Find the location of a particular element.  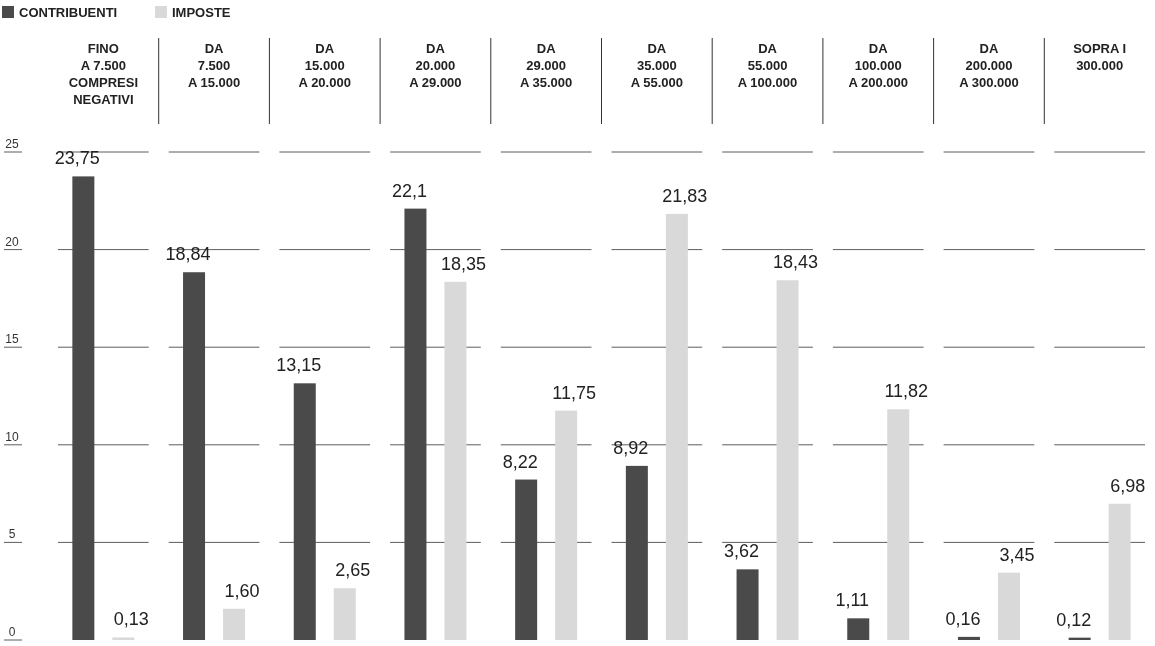

data-label: 18,84 is located at coordinates (188, 254).